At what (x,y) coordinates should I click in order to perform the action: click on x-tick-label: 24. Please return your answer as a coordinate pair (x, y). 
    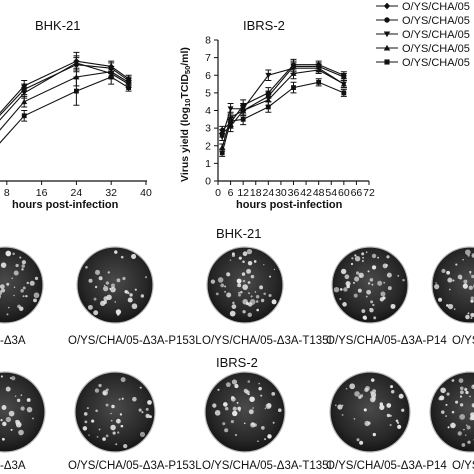
    Looking at the image, I should click on (268, 193).